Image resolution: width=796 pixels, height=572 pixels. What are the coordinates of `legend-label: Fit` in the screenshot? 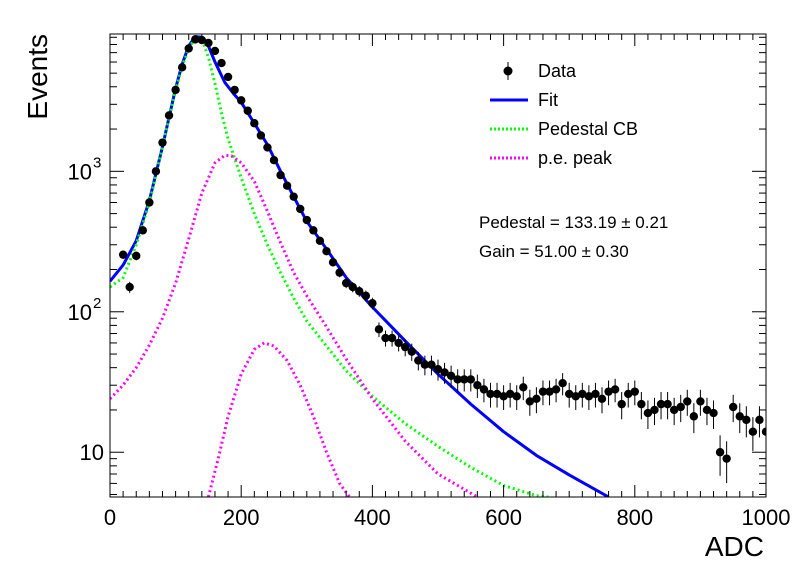 It's located at (548, 100).